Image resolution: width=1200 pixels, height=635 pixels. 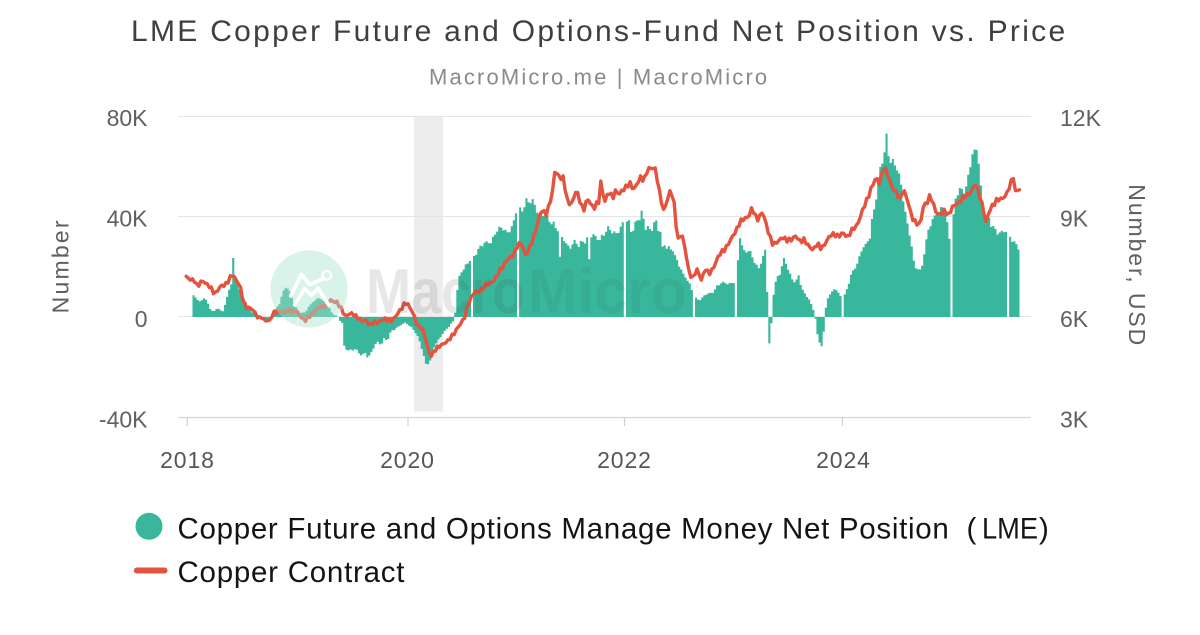 What do you see at coordinates (1137, 265) in the screenshot?
I see `svg-text: Number, USD` at bounding box center [1137, 265].